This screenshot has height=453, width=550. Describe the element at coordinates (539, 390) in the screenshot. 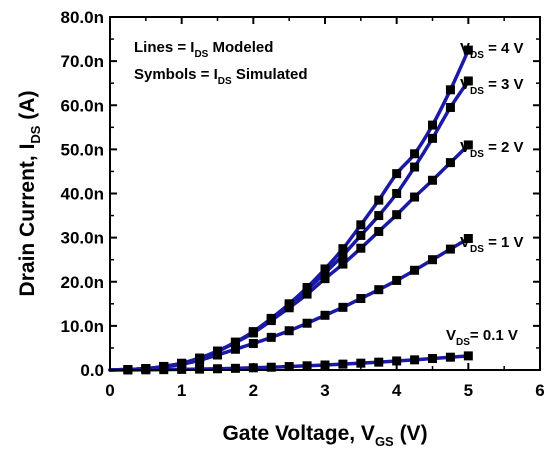

I see `x-tick-label: 6` at that location.